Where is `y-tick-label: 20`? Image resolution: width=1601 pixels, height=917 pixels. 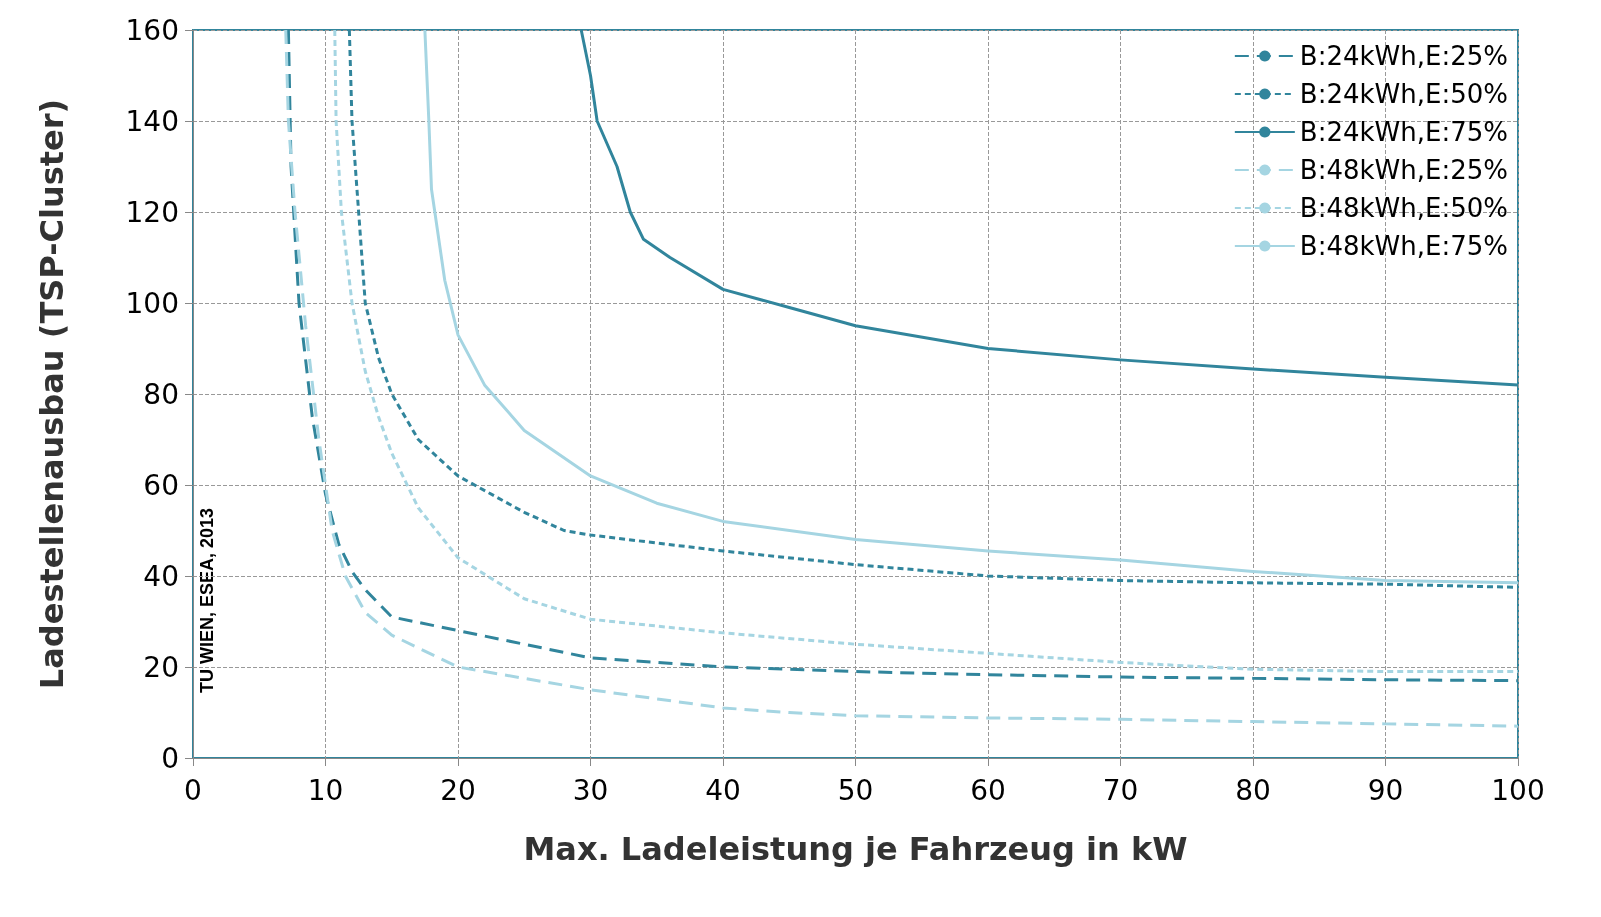 y-tick-label: 20 is located at coordinates (161, 667).